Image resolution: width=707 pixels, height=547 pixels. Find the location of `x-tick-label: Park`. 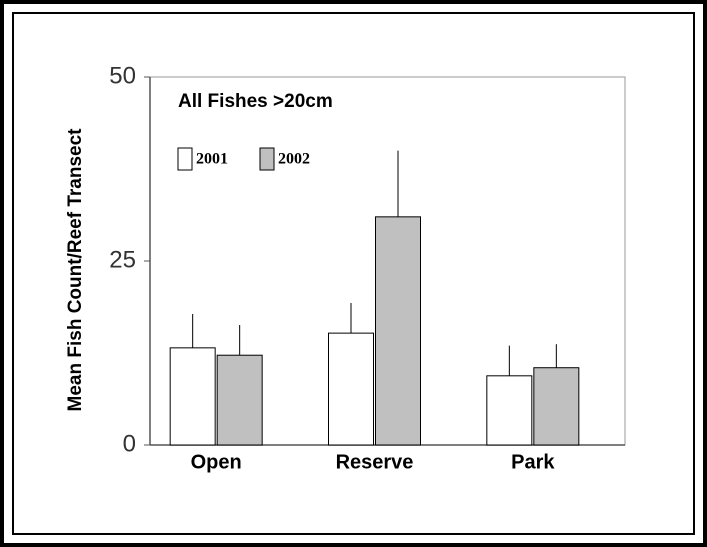

x-tick-label: Park is located at coordinates (533, 462).